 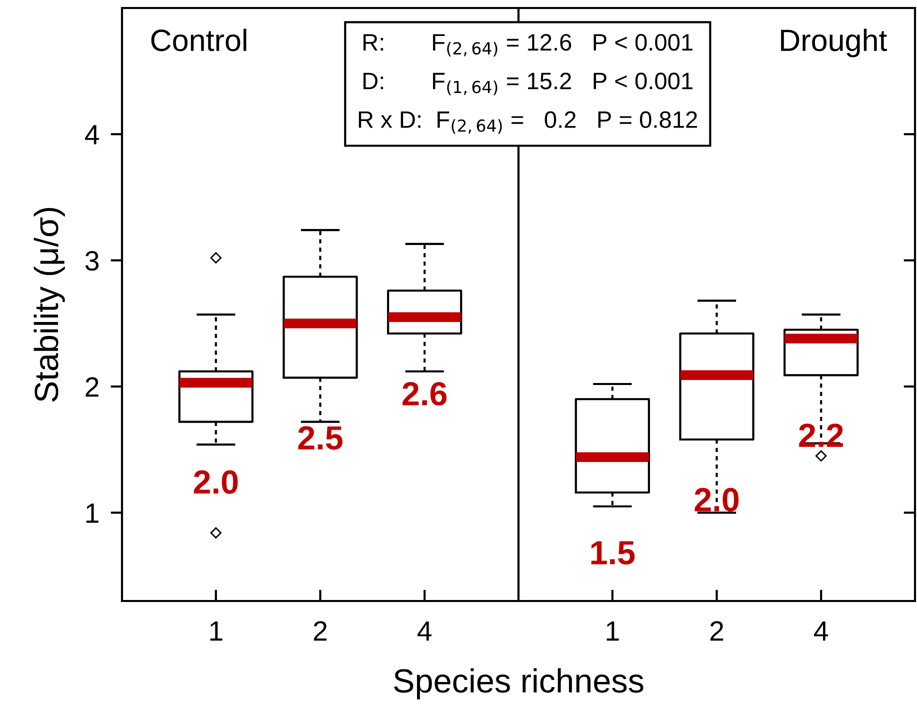 What do you see at coordinates (519, 684) in the screenshot?
I see `x-axis-title: Species richness` at bounding box center [519, 684].